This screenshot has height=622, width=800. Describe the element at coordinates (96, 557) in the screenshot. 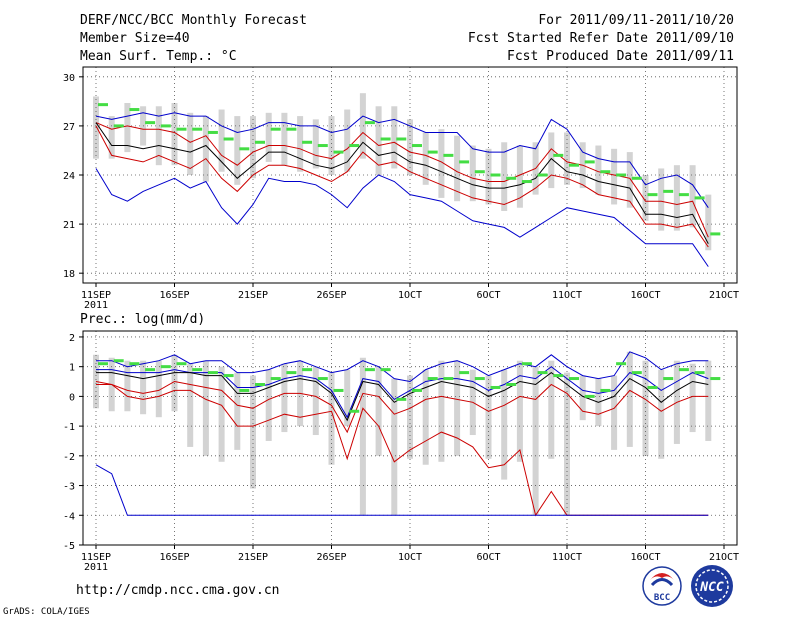

I see `precip-x-tick-label: 11SEP` at that location.